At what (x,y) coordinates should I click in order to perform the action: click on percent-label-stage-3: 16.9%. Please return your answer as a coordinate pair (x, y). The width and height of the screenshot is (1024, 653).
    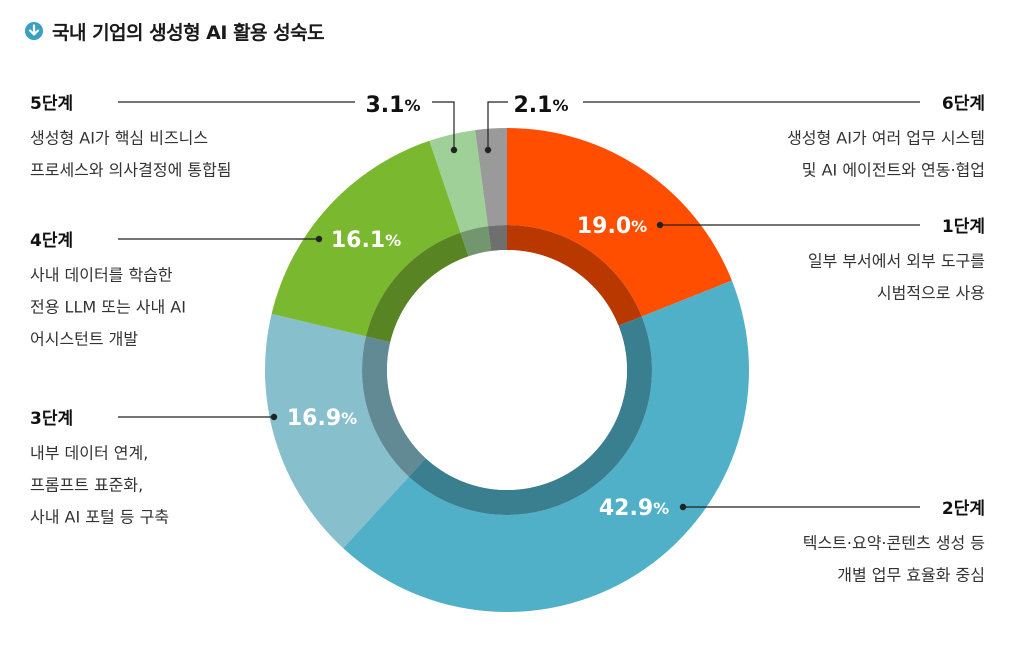
    Looking at the image, I should click on (322, 418).